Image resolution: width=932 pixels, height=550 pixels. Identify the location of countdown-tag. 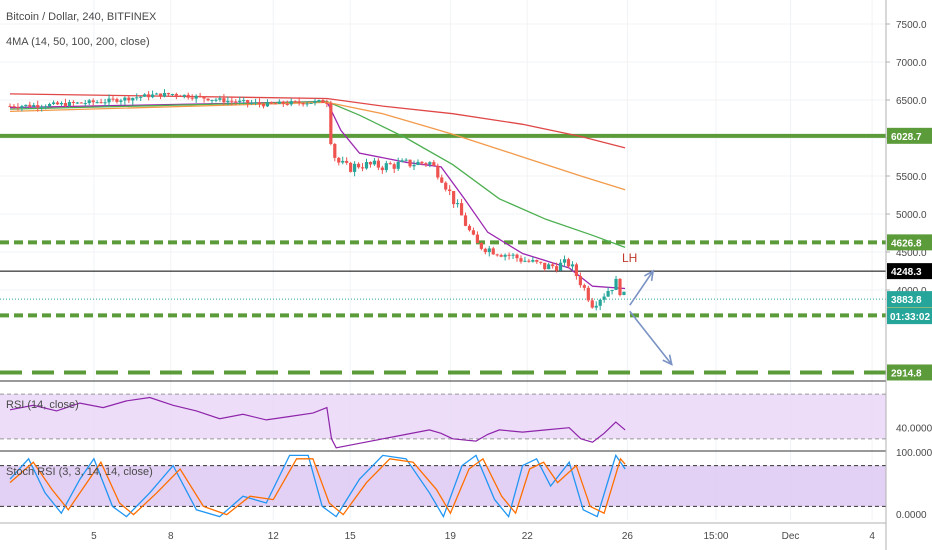
(909, 316).